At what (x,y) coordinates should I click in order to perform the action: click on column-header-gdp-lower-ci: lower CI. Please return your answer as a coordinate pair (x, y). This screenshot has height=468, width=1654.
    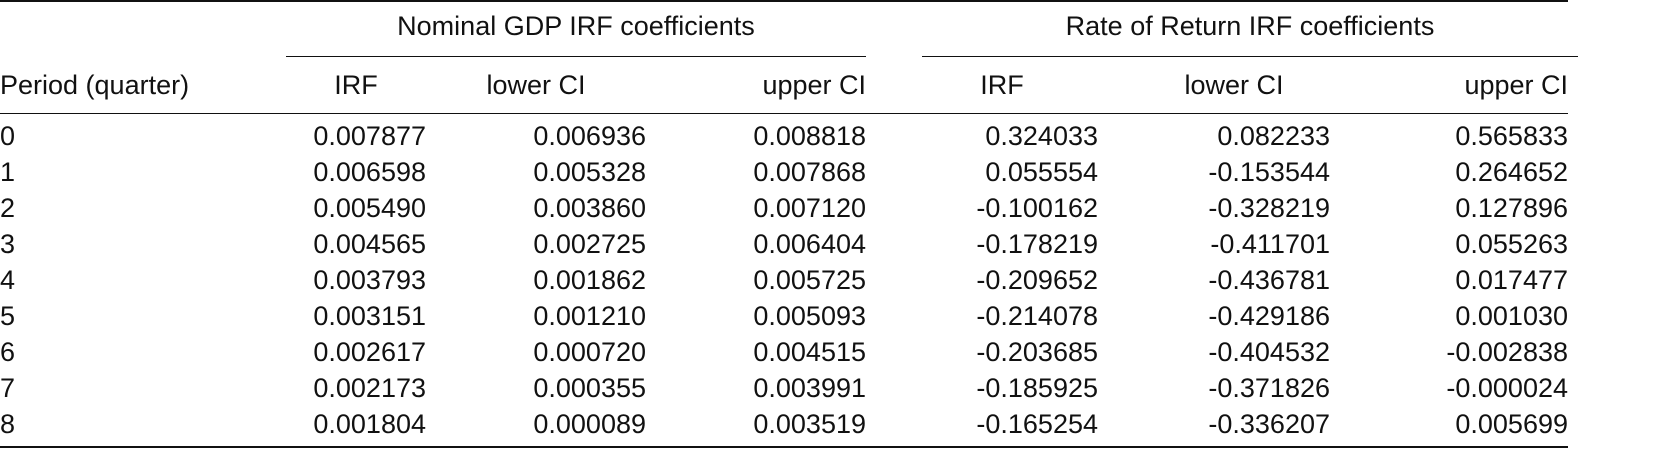
    Looking at the image, I should click on (536, 85).